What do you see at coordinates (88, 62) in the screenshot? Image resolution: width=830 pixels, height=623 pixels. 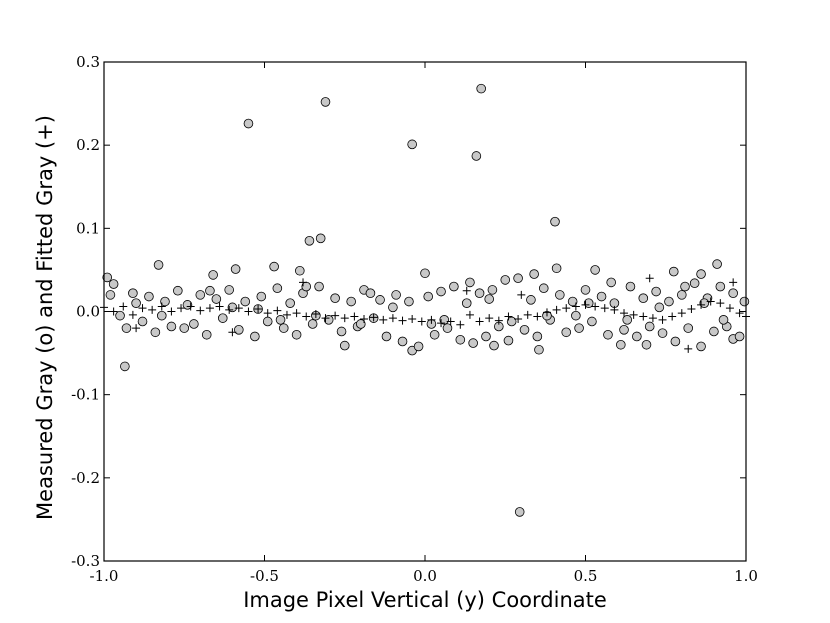 I see `y-tick-label: 0.3` at bounding box center [88, 62].